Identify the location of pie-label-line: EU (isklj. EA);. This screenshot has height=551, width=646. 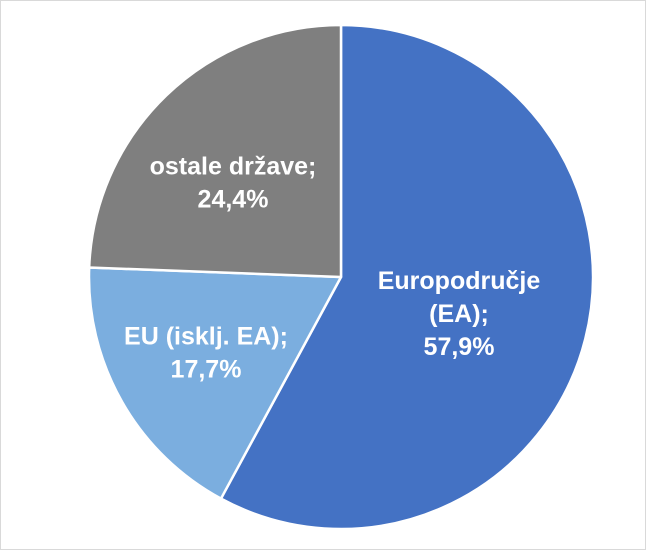
(206, 337).